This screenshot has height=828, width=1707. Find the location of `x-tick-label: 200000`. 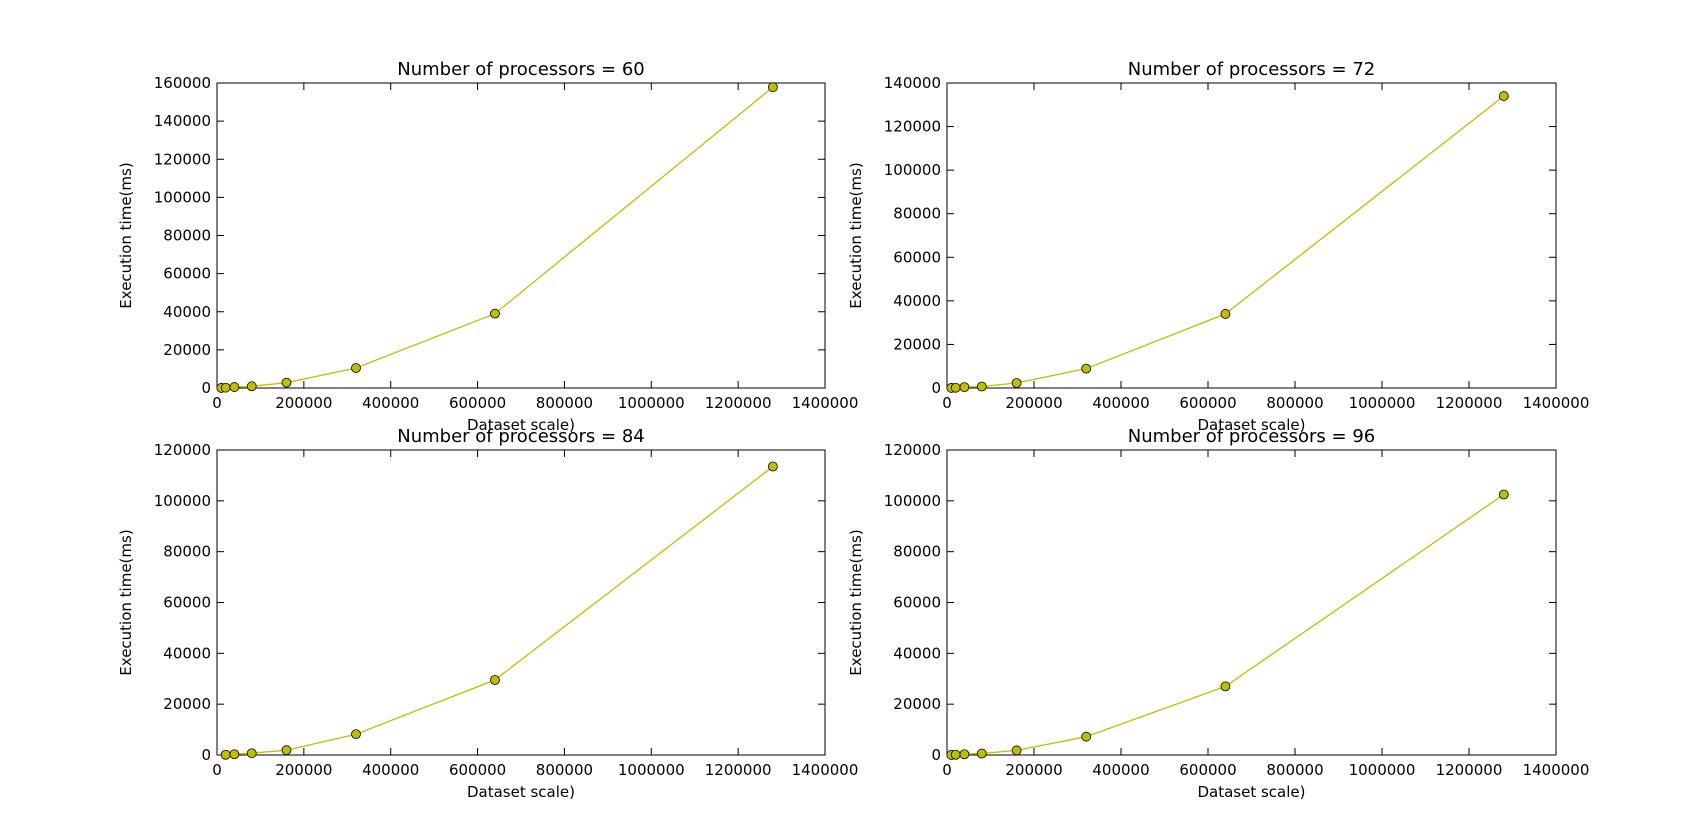

x-tick-label: 200000 is located at coordinates (303, 403).